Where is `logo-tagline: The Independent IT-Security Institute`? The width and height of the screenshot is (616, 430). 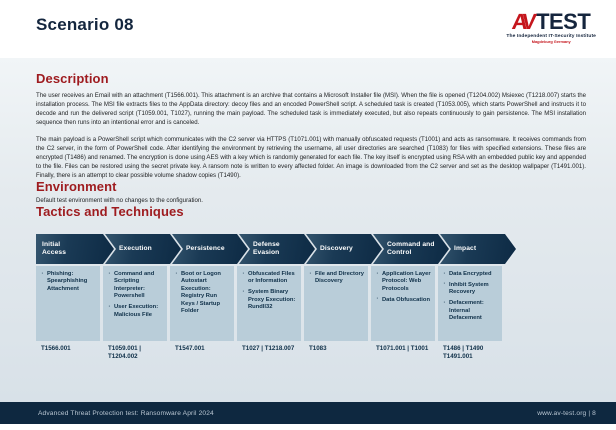 logo-tagline: The Independent IT-Security Institute is located at coordinates (551, 36).